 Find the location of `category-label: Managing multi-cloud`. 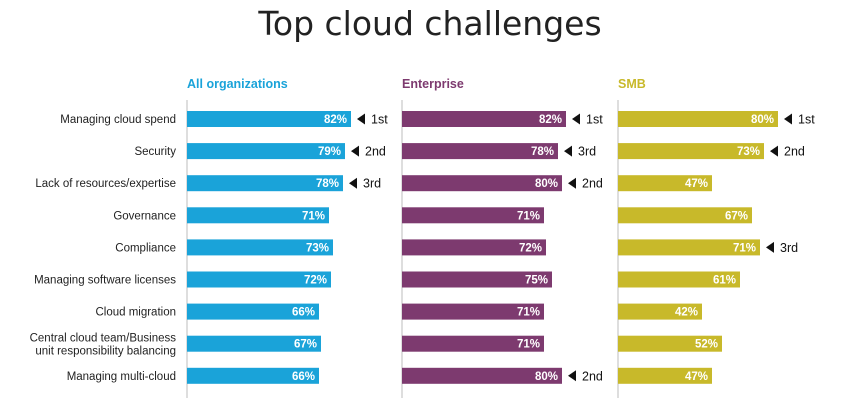

category-label: Managing multi-cloud is located at coordinates (121, 377).